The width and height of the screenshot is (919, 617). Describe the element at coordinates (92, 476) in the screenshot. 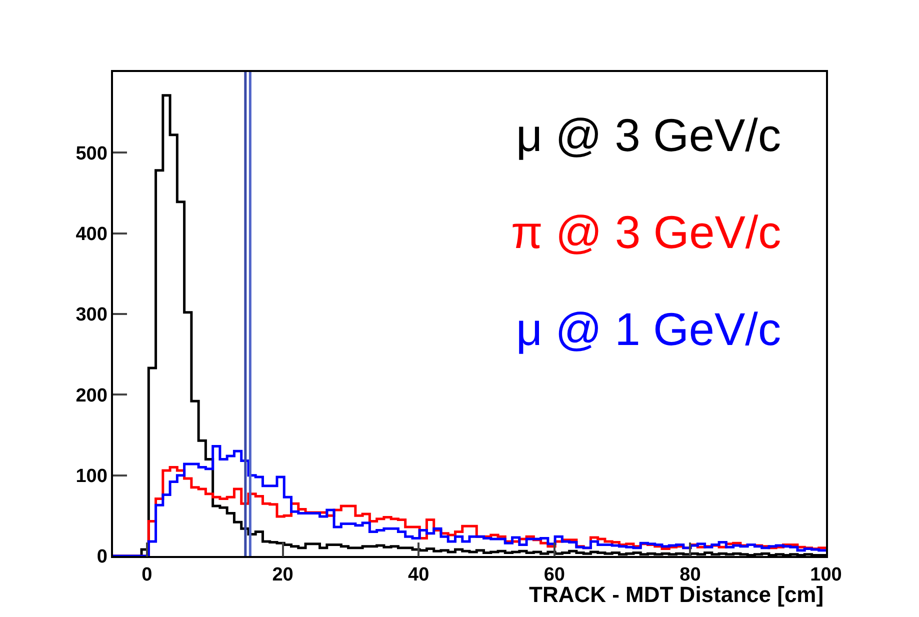

I see `y-tick-label: 100` at that location.